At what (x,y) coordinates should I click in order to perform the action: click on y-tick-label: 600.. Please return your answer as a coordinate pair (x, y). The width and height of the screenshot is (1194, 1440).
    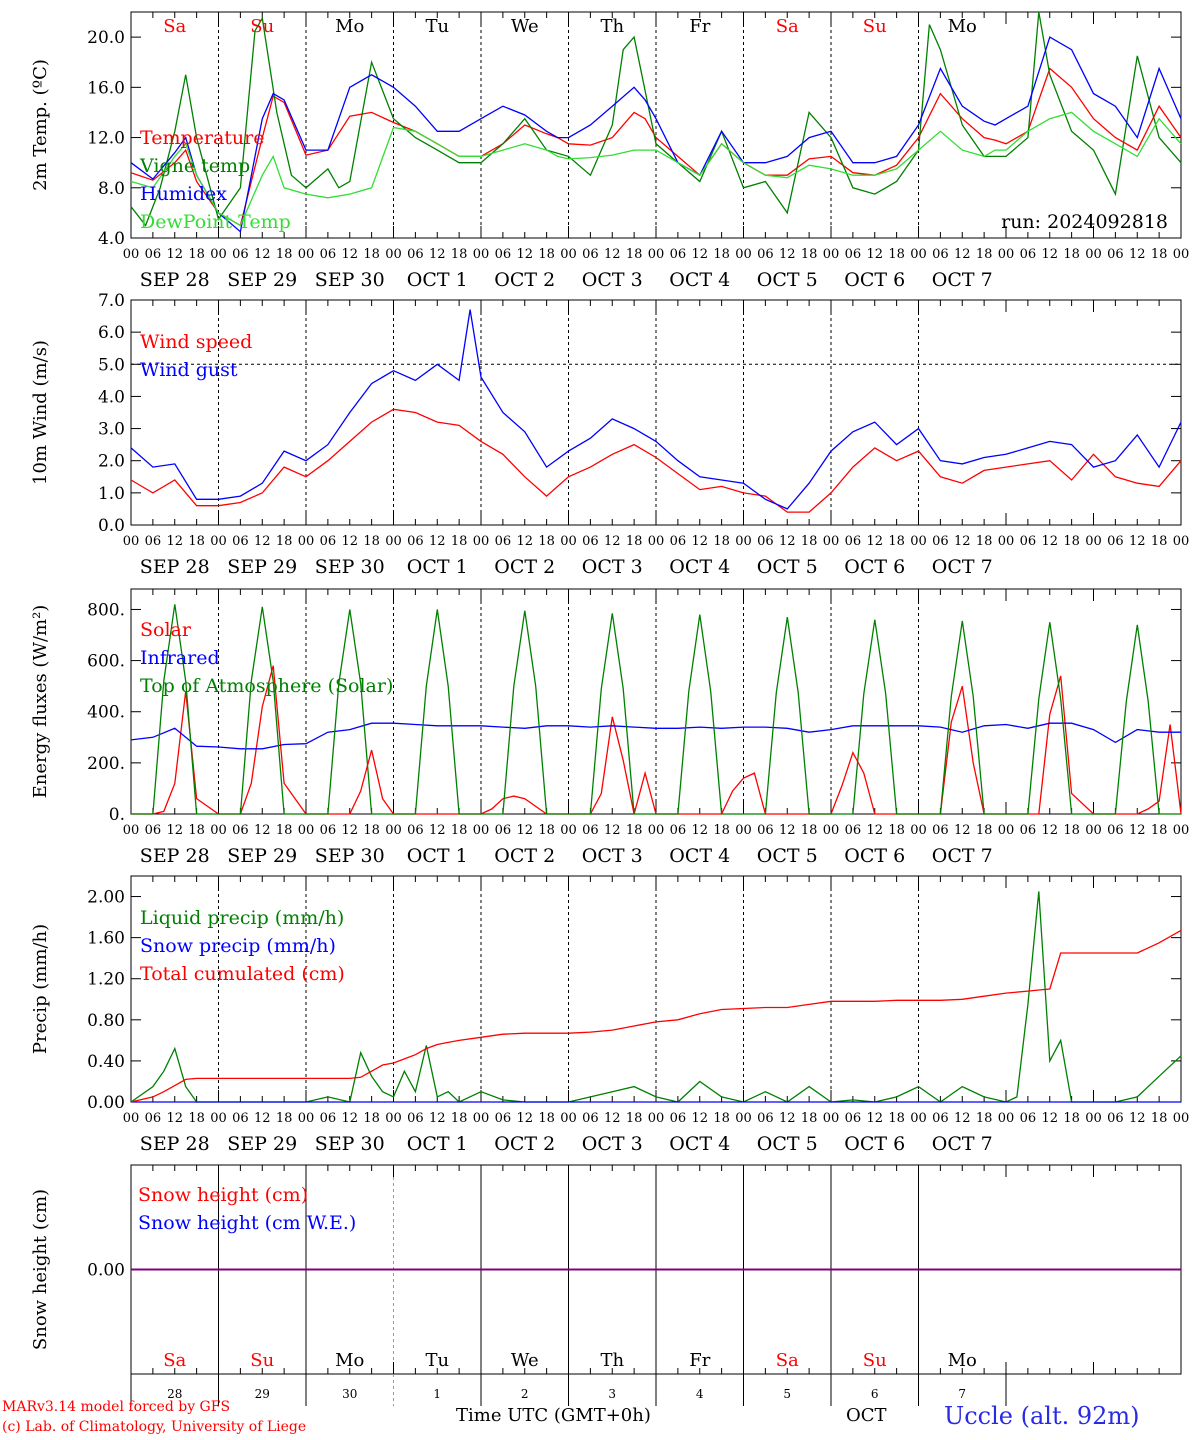
    Looking at the image, I should click on (106, 662).